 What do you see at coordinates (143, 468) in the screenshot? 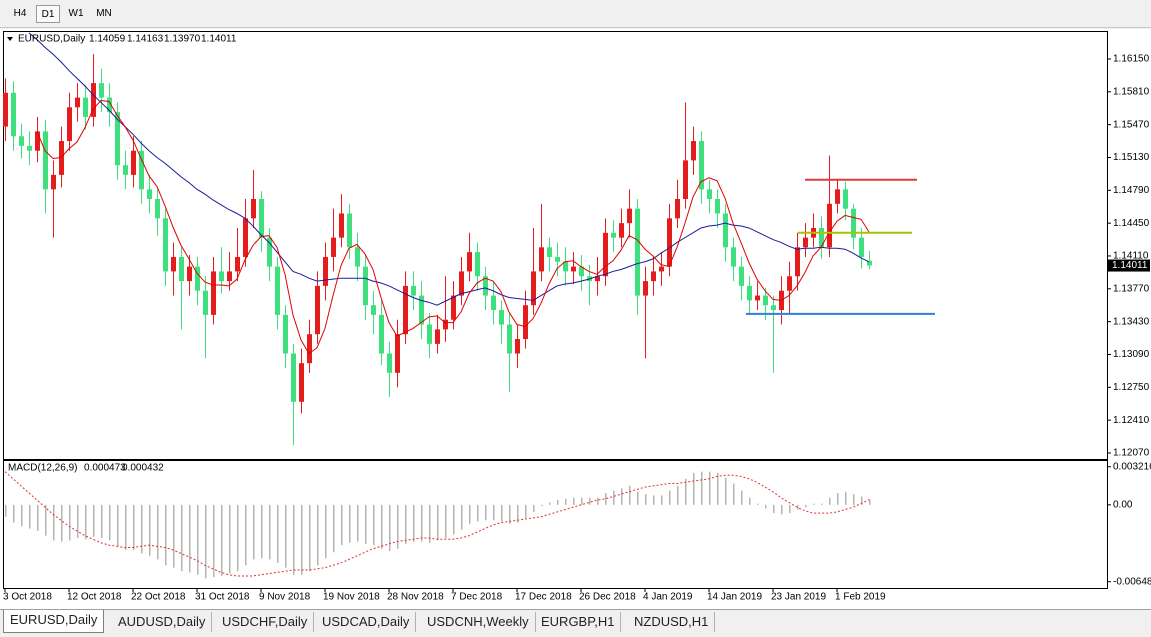
I see `signal-value: 0.000432` at bounding box center [143, 468].